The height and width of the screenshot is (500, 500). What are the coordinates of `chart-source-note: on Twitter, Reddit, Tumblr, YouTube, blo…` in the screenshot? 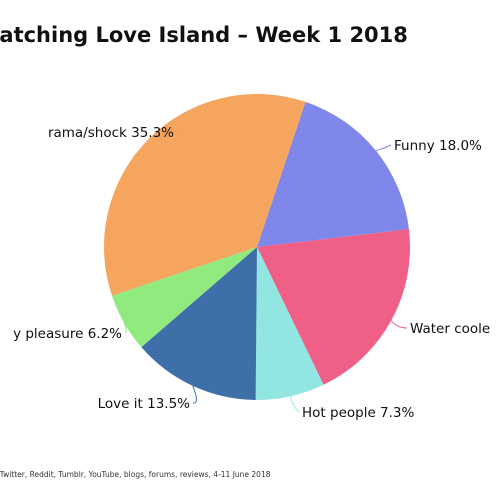 It's located at (135, 474).